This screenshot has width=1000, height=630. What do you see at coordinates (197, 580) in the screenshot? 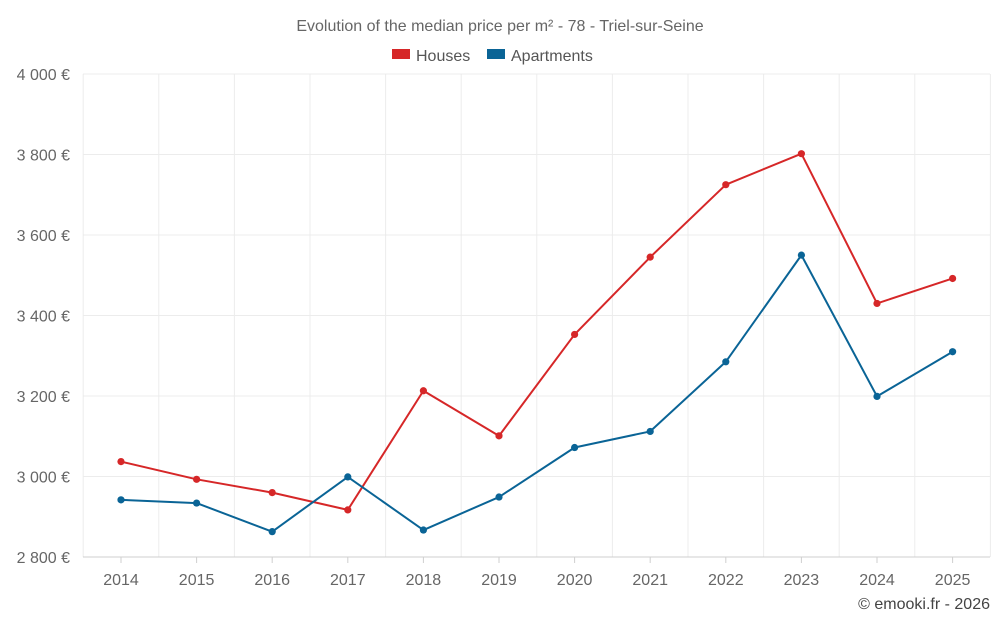
I see `x-tick-label: 2015` at bounding box center [197, 580].